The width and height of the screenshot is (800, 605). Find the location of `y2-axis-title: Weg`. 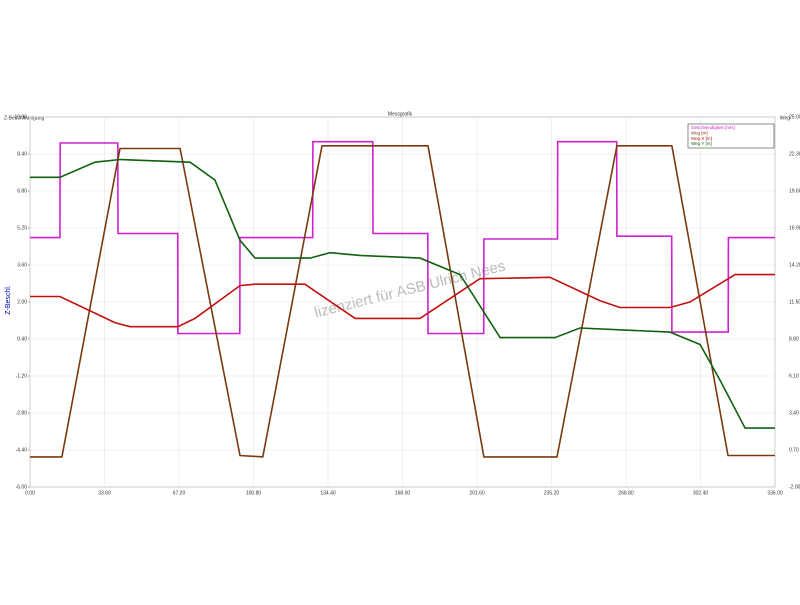

y2-axis-title: Weg is located at coordinates (785, 118).